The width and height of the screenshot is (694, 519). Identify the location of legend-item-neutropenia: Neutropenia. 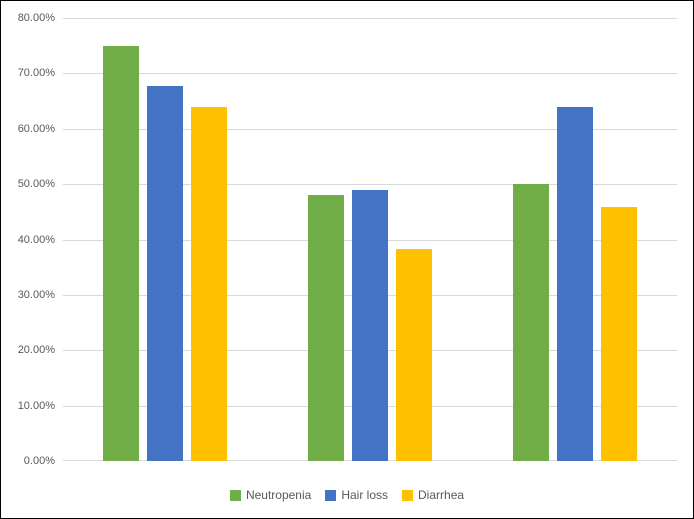
(270, 495).